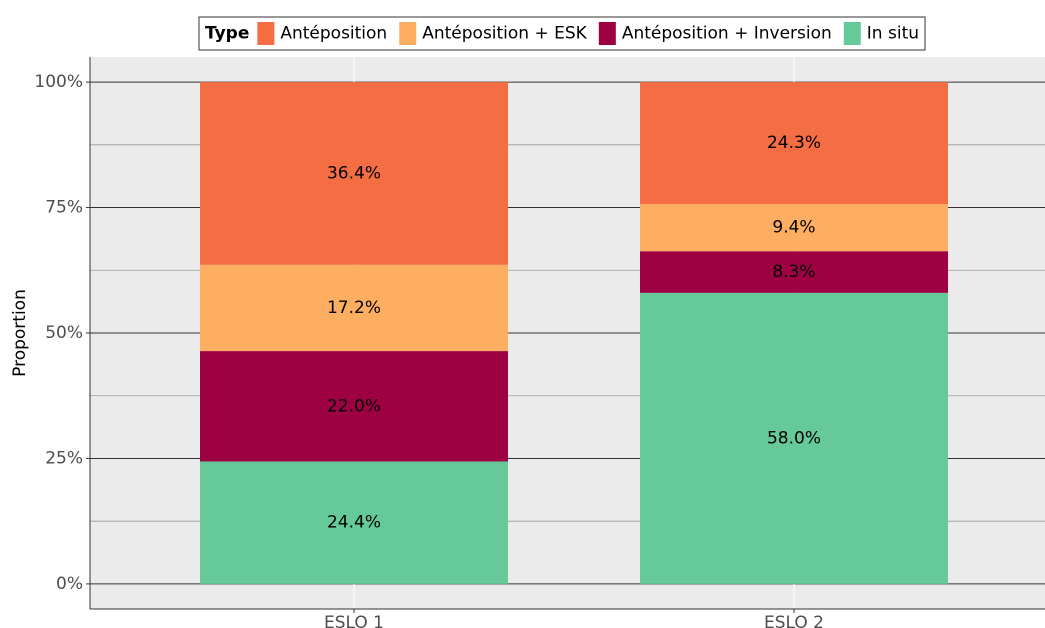 Image resolution: width=1045 pixels, height=628 pixels. I want to click on legend-label: Antéposition + Inversion, so click(727, 34).